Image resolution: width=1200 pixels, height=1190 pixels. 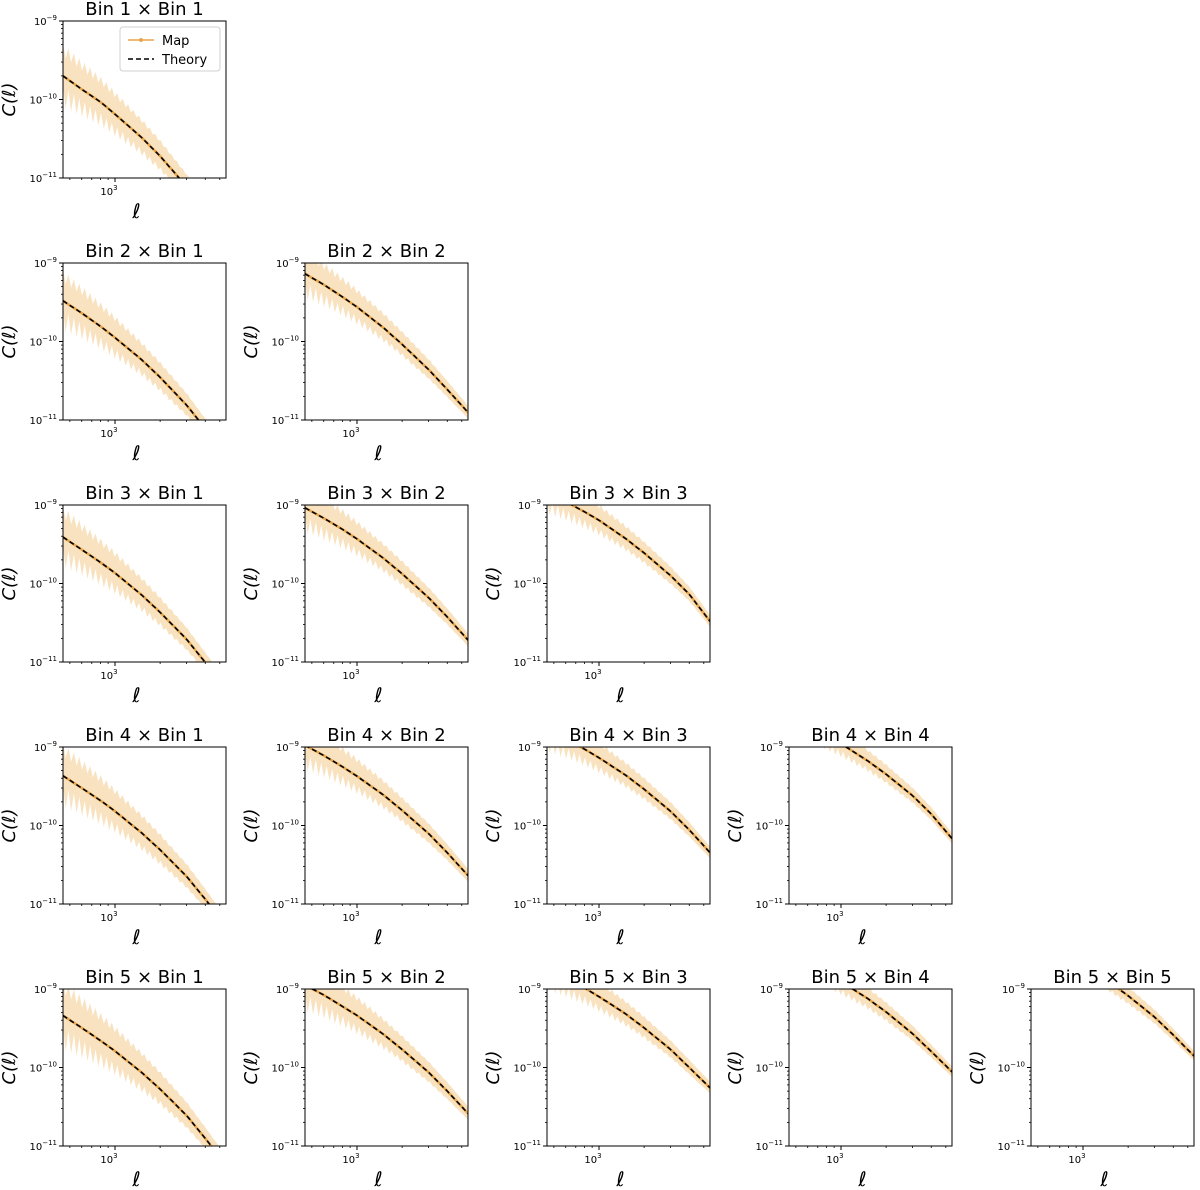 What do you see at coordinates (170, 49) in the screenshot?
I see `legend: Map Theory` at bounding box center [170, 49].